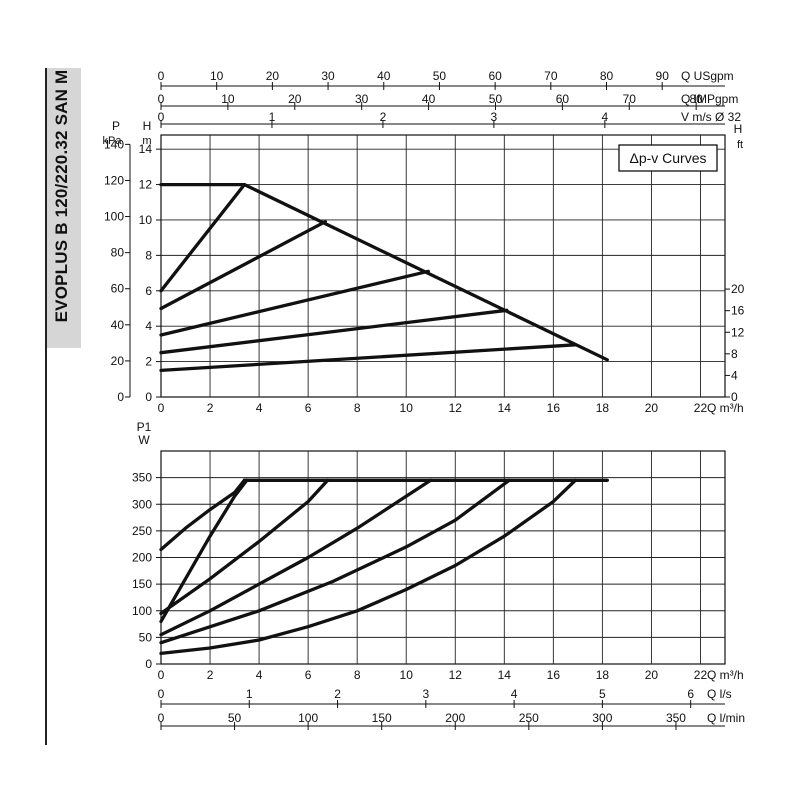  What do you see at coordinates (259, 408) in the screenshot?
I see `head-q-tick-label: 4` at bounding box center [259, 408].